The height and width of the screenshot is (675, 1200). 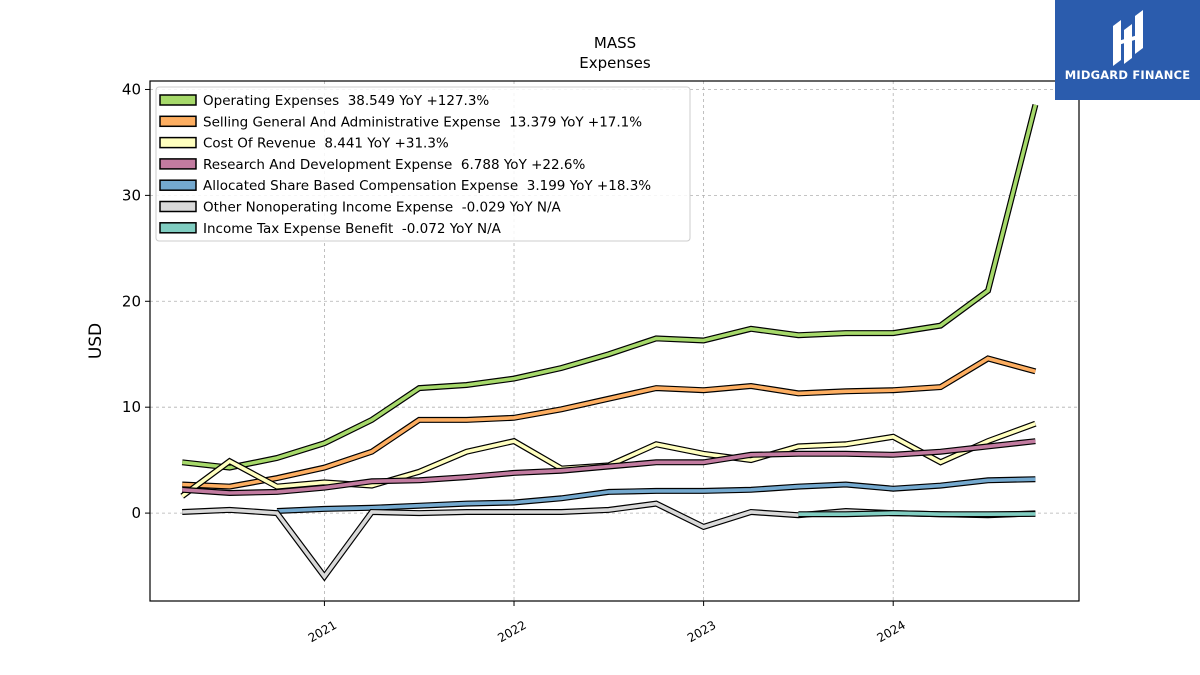 What do you see at coordinates (96, 341) in the screenshot?
I see `y-axis-label: USD` at bounding box center [96, 341].